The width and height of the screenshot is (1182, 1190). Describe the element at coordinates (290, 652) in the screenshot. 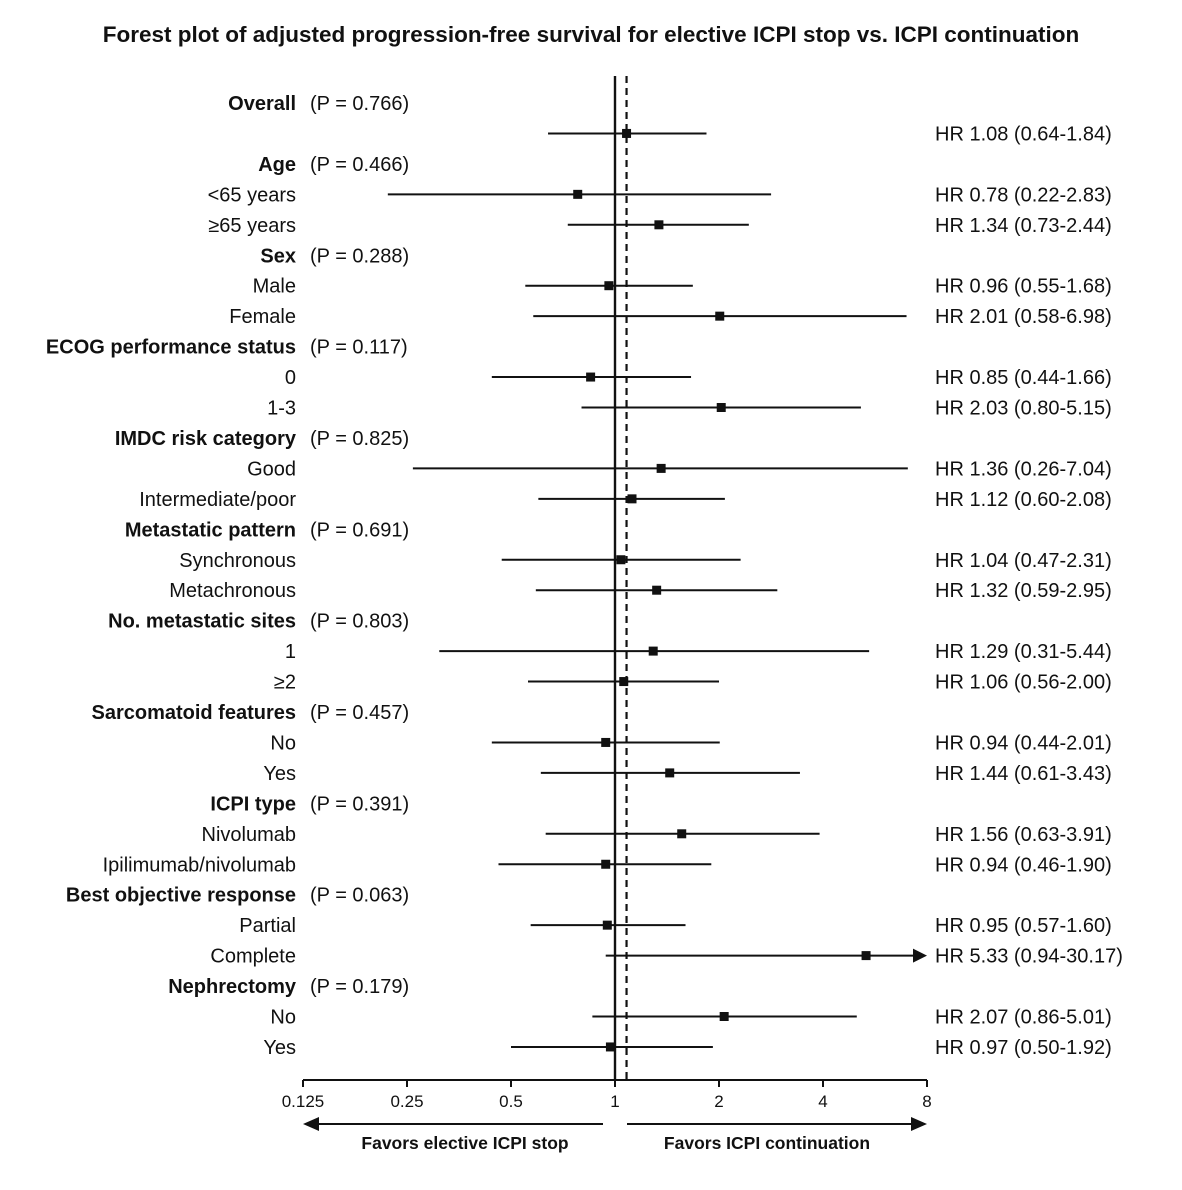

I see `subgroup-label: 1` at that location.